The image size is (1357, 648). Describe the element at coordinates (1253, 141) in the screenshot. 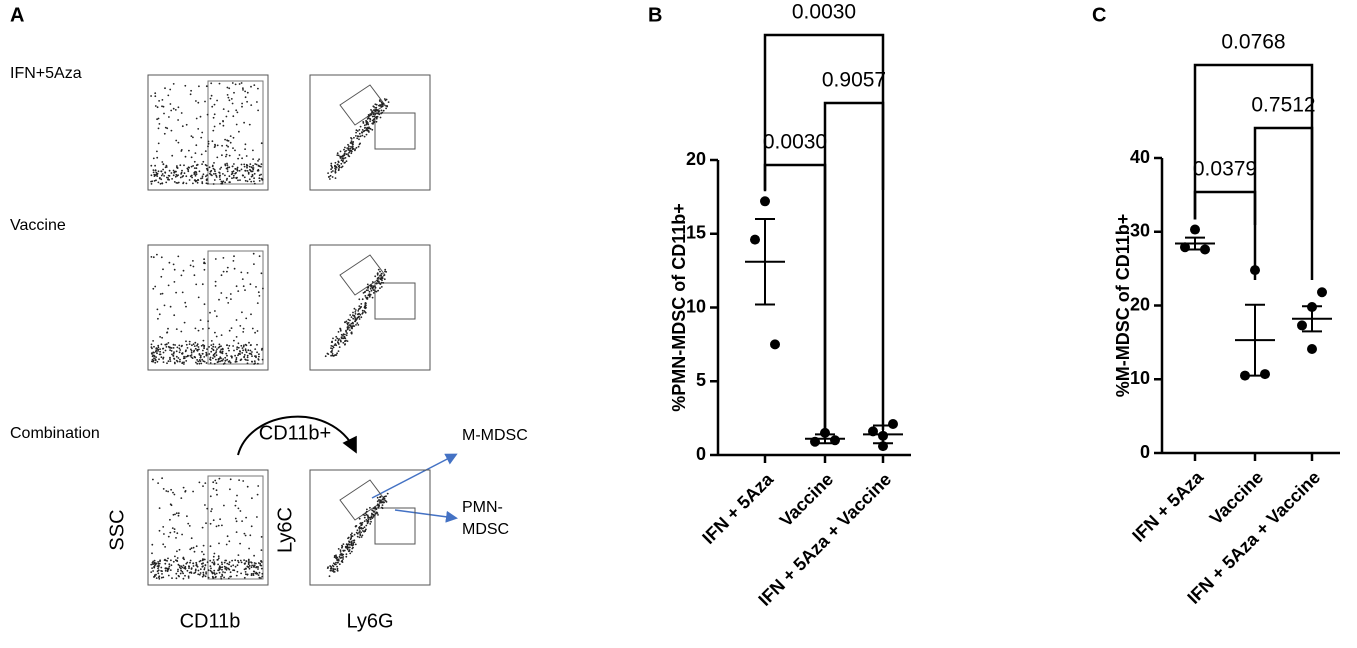

I see `significance-bracket` at that location.